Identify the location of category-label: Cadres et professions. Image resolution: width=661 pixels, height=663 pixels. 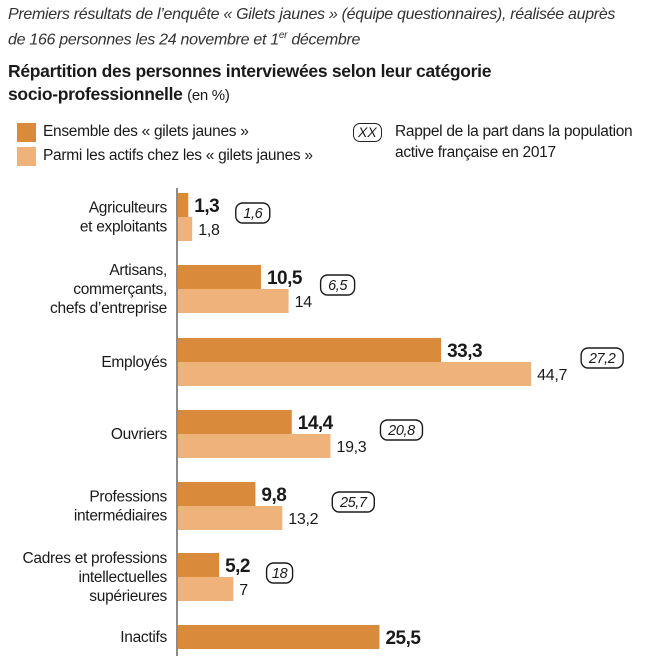
(95, 558).